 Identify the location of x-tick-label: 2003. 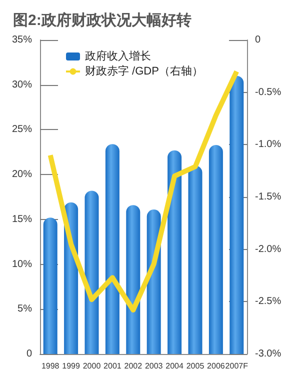
(154, 366).